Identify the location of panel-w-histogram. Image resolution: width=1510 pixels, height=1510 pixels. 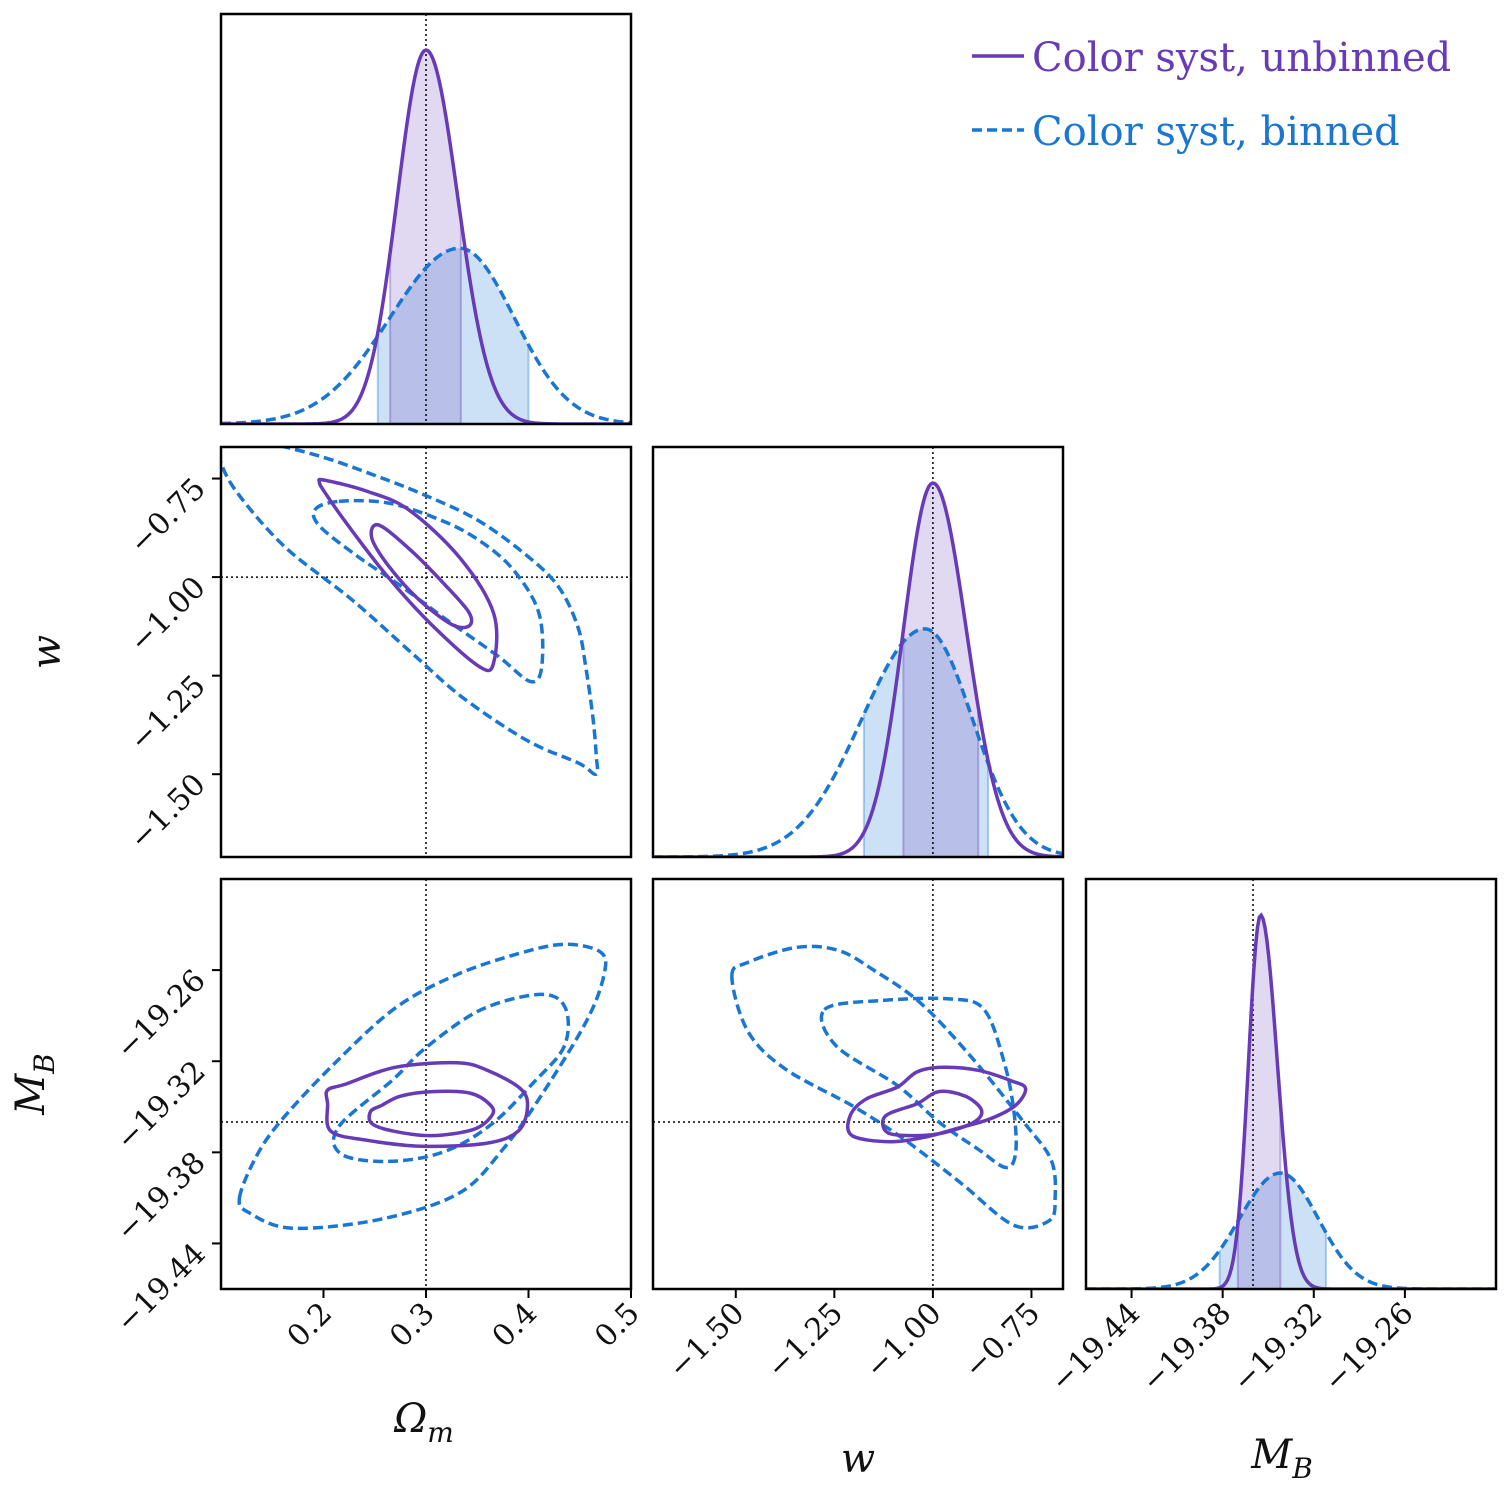
(858, 652).